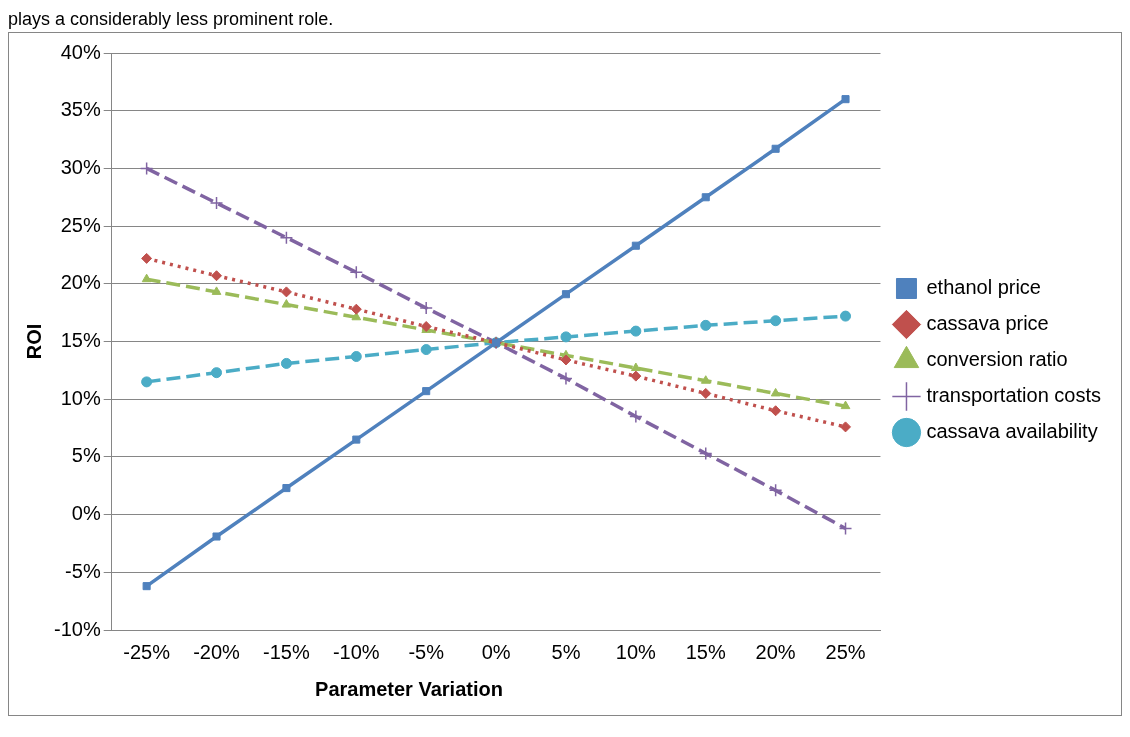  What do you see at coordinates (80, 51) in the screenshot?
I see `y-tick-label: 40%` at bounding box center [80, 51].